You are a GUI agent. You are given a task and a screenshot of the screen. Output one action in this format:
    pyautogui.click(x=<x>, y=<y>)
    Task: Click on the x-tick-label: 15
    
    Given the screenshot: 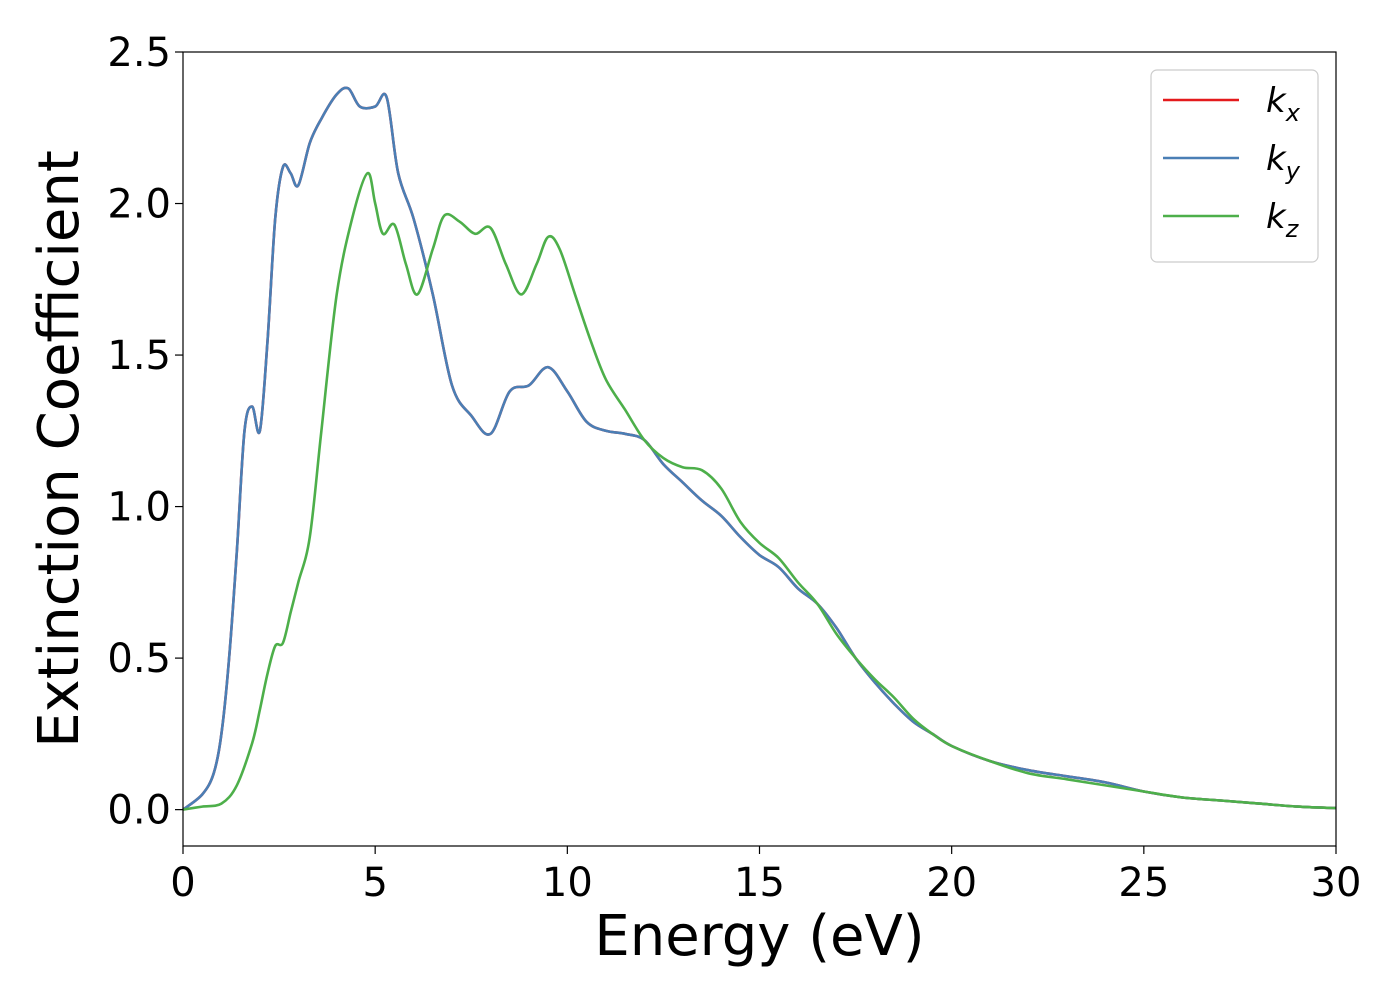 What is the action you would take?
    pyautogui.click(x=759, y=883)
    